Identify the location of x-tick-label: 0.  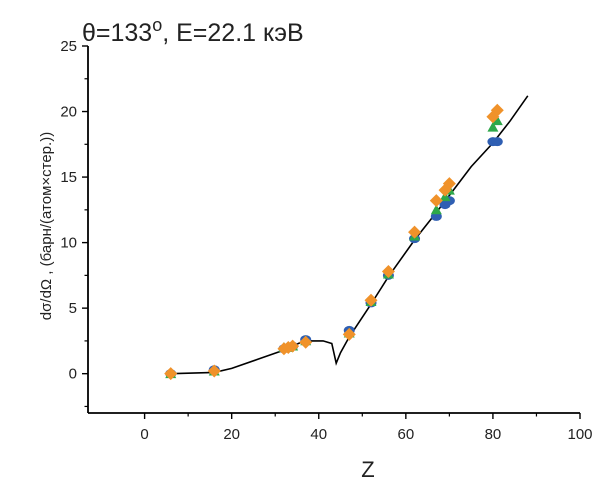
(144, 434).